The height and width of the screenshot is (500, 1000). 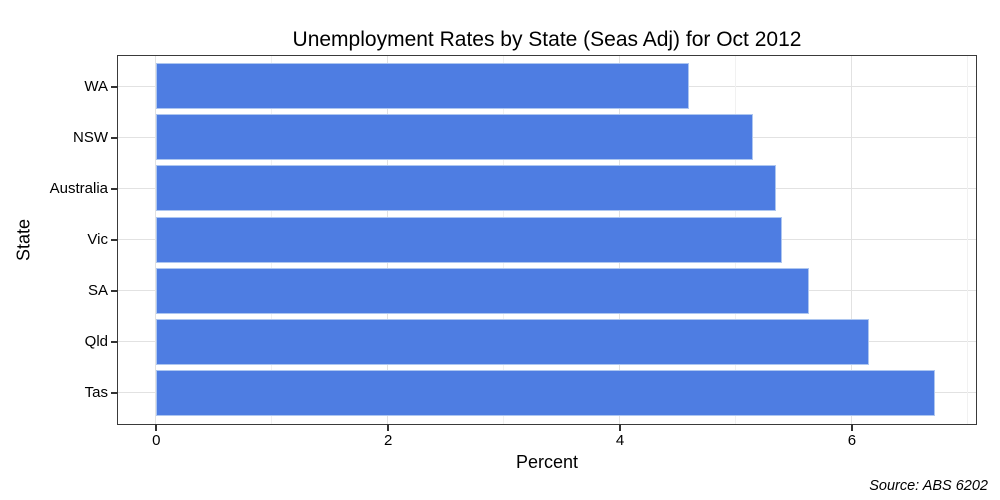 What do you see at coordinates (967, 239) in the screenshot?
I see `gridline-vertical-minor` at bounding box center [967, 239].